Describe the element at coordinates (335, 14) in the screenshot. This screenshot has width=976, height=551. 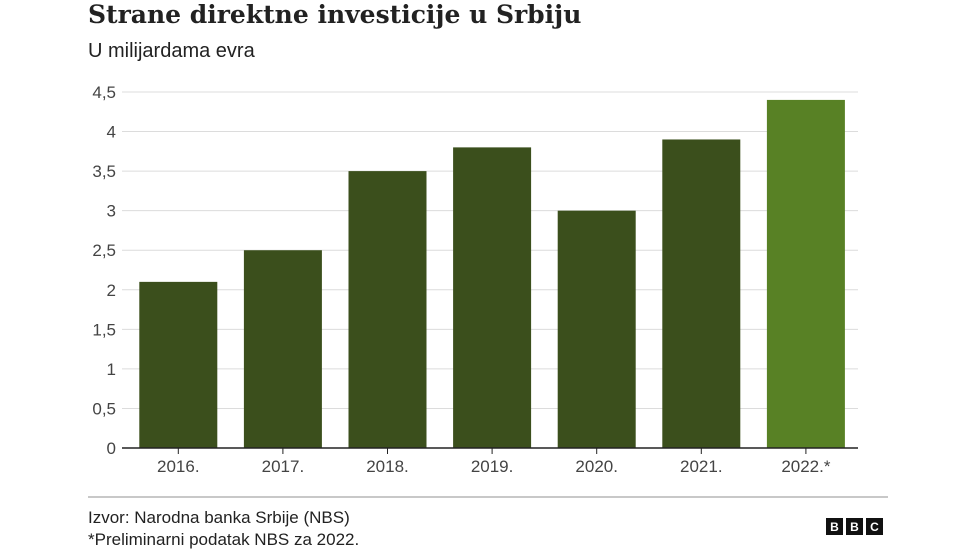
I see `chart-title: Strane direktne investicije u Srbiju` at that location.